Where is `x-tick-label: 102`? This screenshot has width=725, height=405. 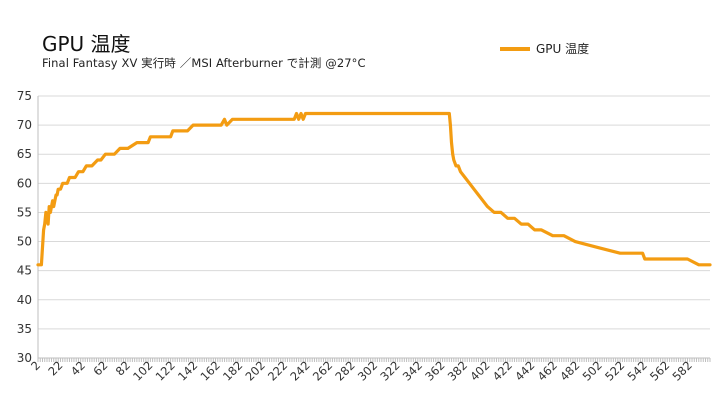
x-tick-label: 102 is located at coordinates (142, 370).